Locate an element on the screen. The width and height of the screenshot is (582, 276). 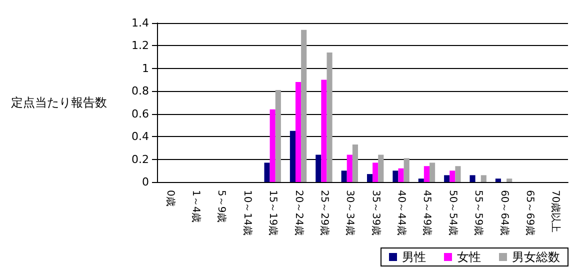
legend-label: 男性 is located at coordinates (414, 257).